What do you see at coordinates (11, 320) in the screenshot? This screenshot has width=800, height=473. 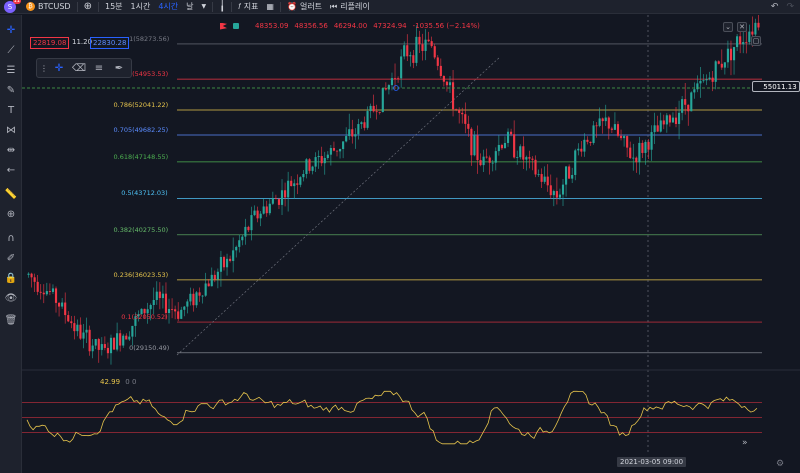 I see `trash-icon: 🗑` at bounding box center [11, 320].